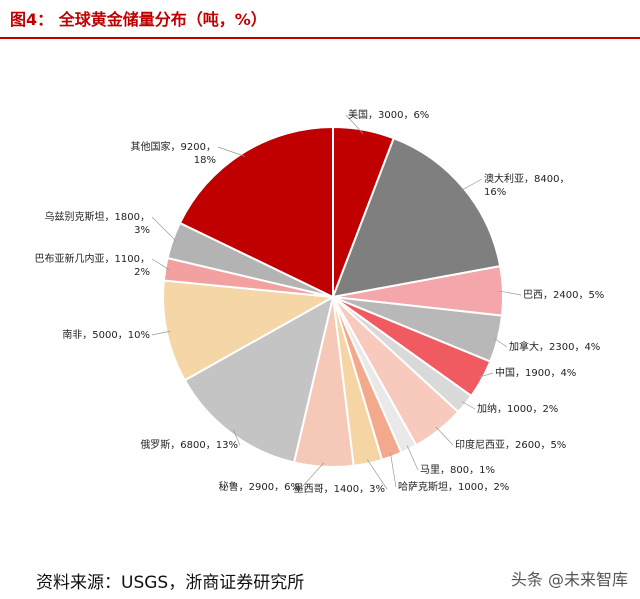 The width and height of the screenshot is (640, 599). Describe the element at coordinates (173, 153) in the screenshot. I see `slice-label: 其他国家，9200， 18%` at that location.